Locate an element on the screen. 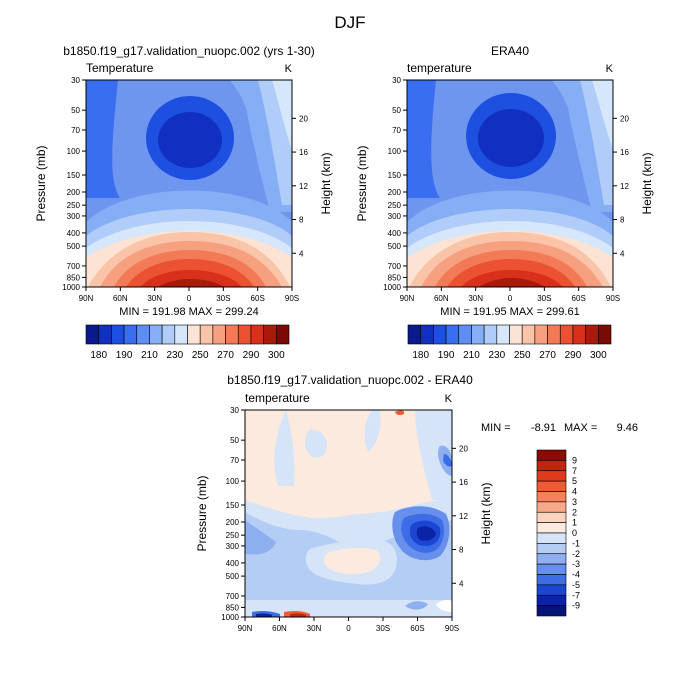  panel-era40-summary: MIN = 191.95 MAX = 299.61 is located at coordinates (509, 312).